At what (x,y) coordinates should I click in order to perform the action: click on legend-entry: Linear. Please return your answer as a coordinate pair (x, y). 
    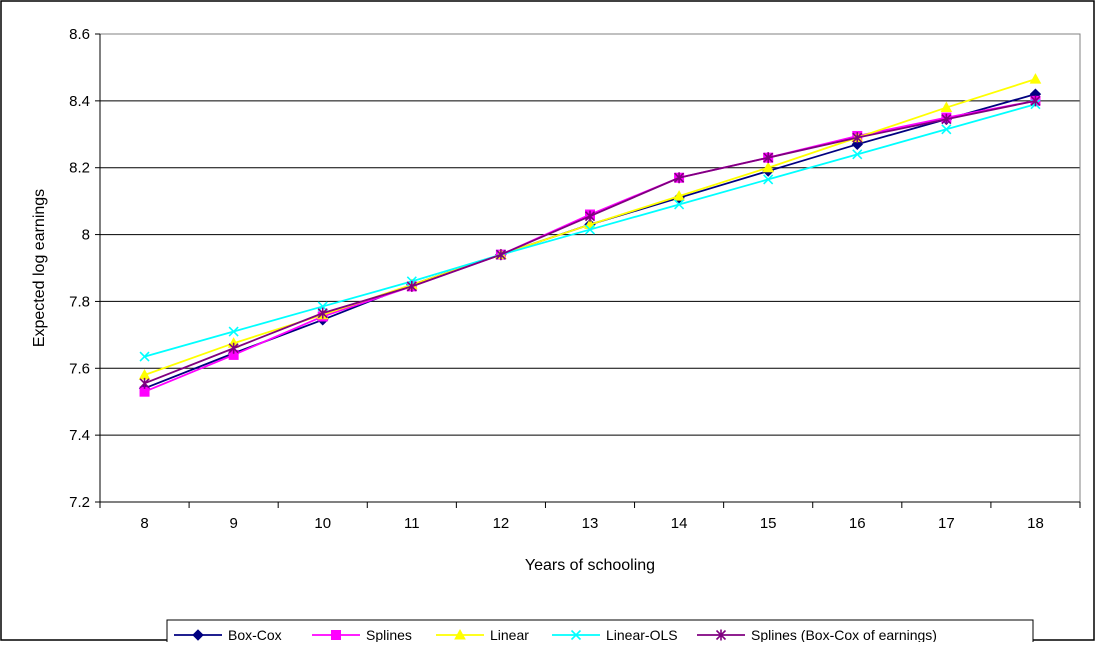
    Looking at the image, I should click on (482, 635).